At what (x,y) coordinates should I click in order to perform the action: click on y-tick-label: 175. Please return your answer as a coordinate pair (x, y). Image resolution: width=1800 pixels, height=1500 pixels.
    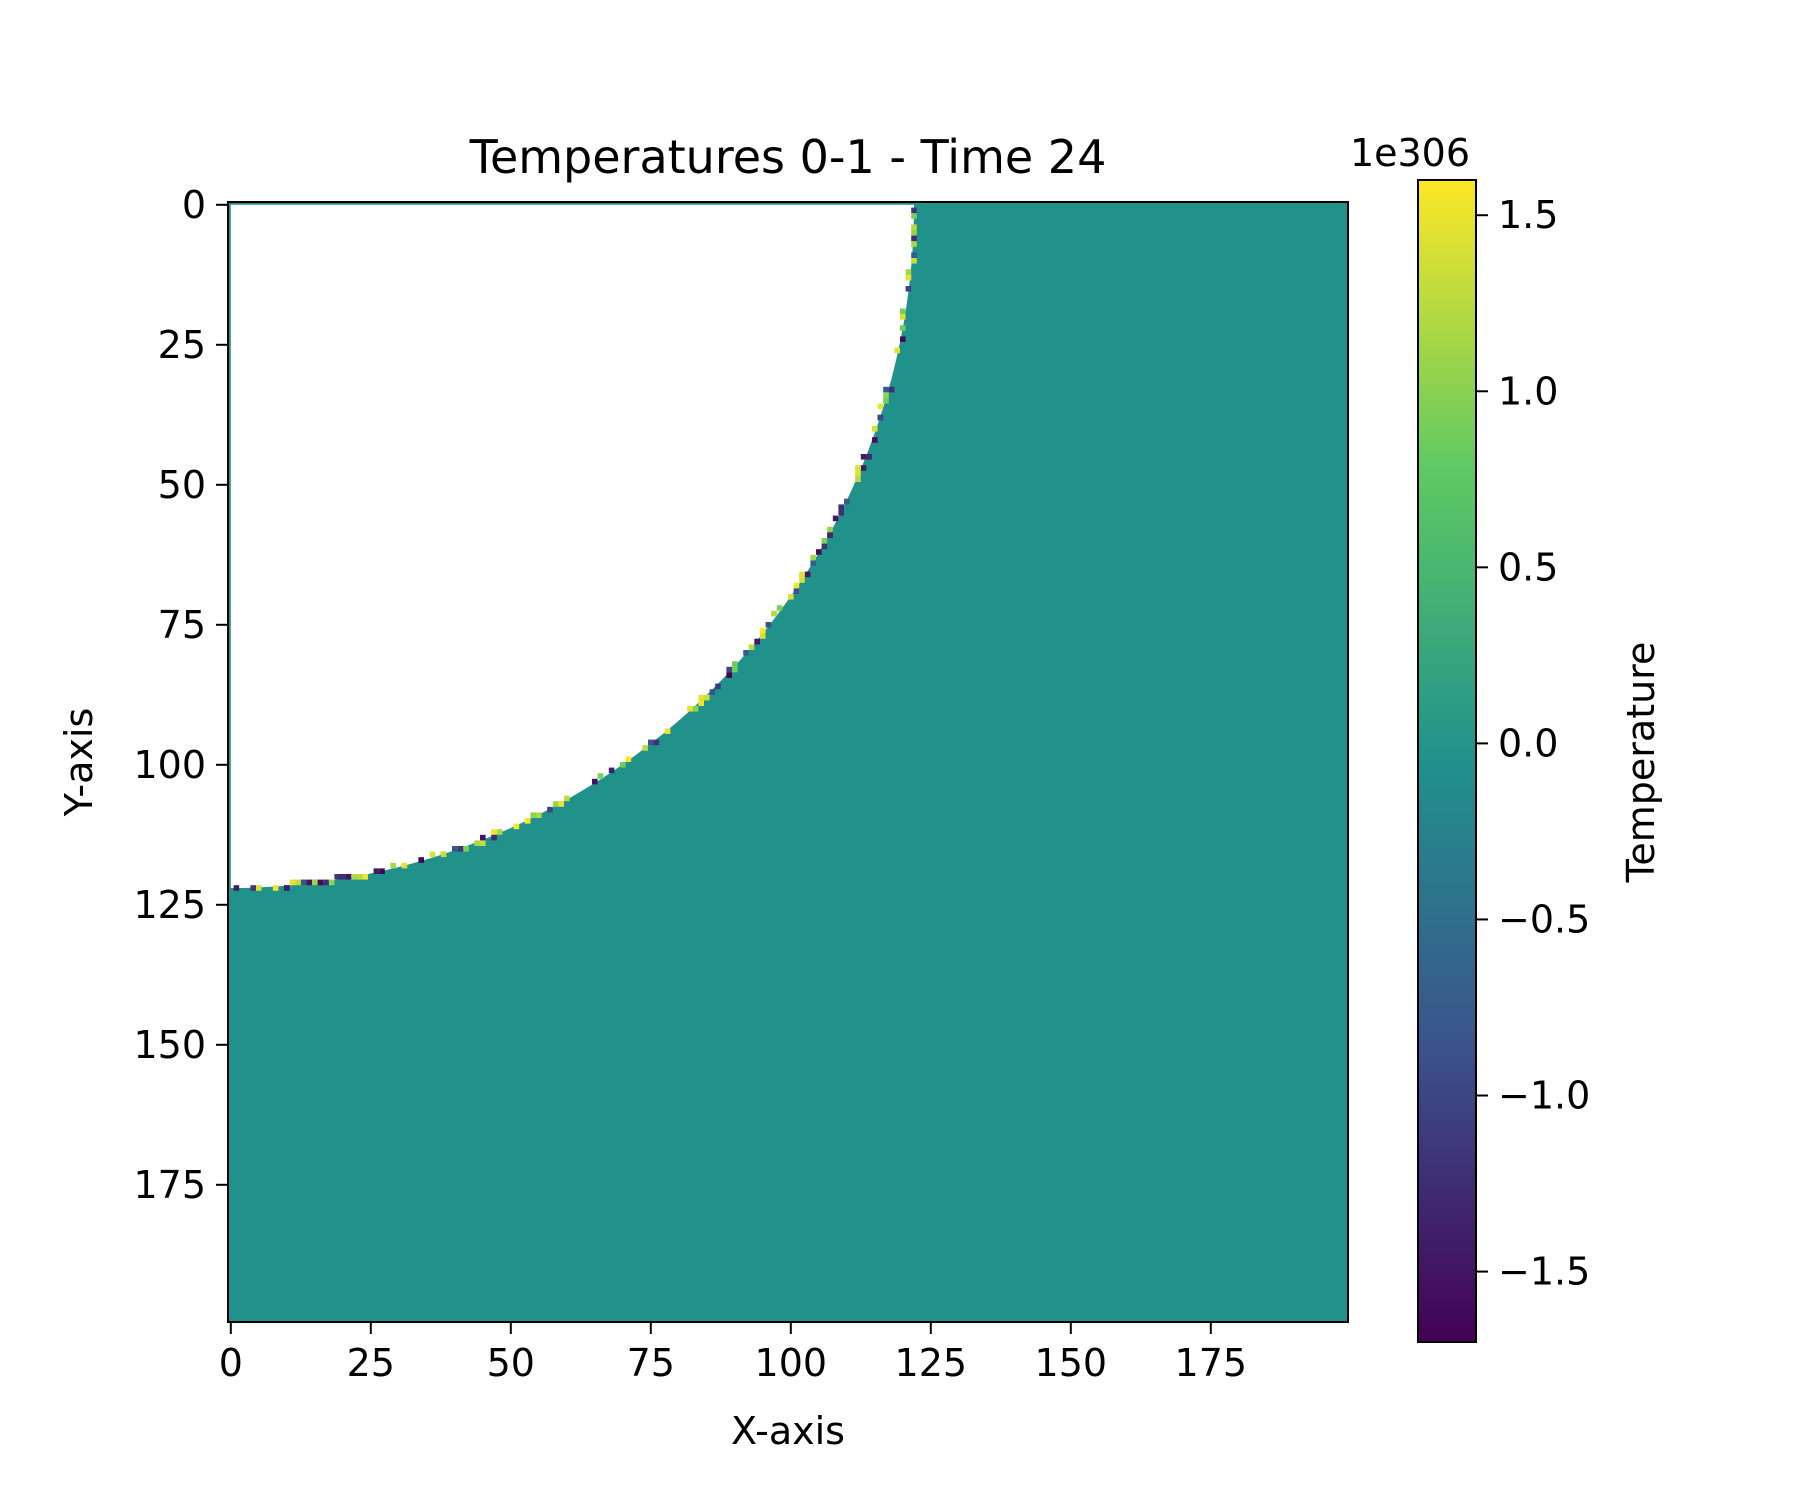
    Looking at the image, I should click on (169, 1185).